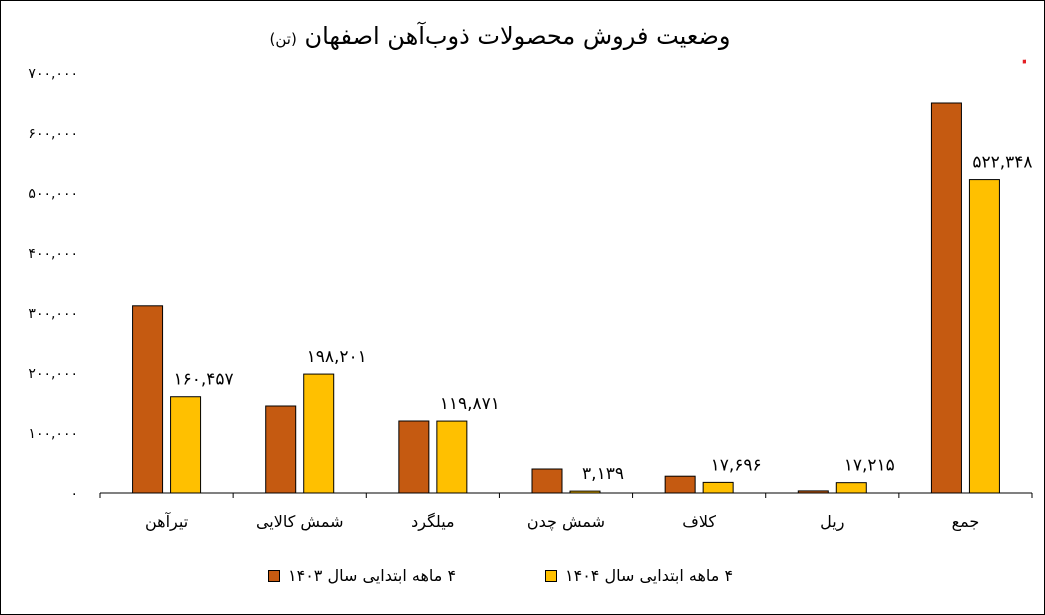  Describe the element at coordinates (603, 474) in the screenshot. I see `data-label-1404: ۳,۱۳۹` at that location.